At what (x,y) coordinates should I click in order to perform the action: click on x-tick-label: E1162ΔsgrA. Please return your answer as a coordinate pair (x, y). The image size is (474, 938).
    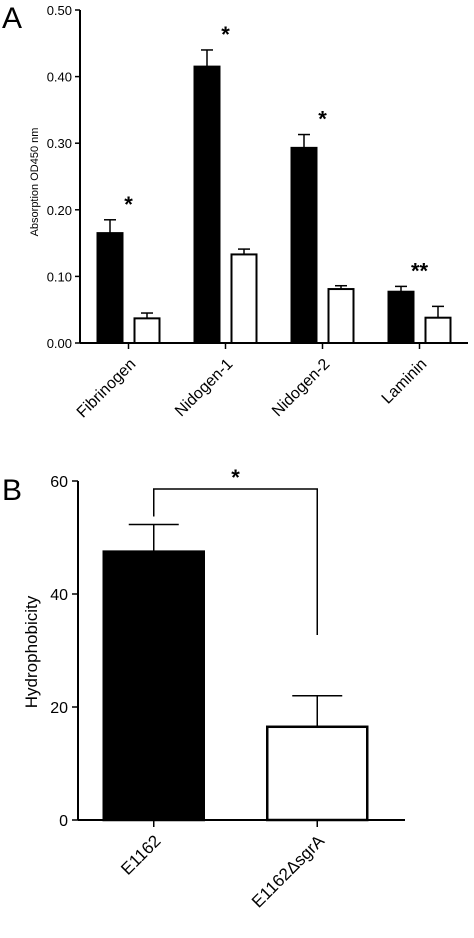
    Looking at the image, I should click on (288, 871).